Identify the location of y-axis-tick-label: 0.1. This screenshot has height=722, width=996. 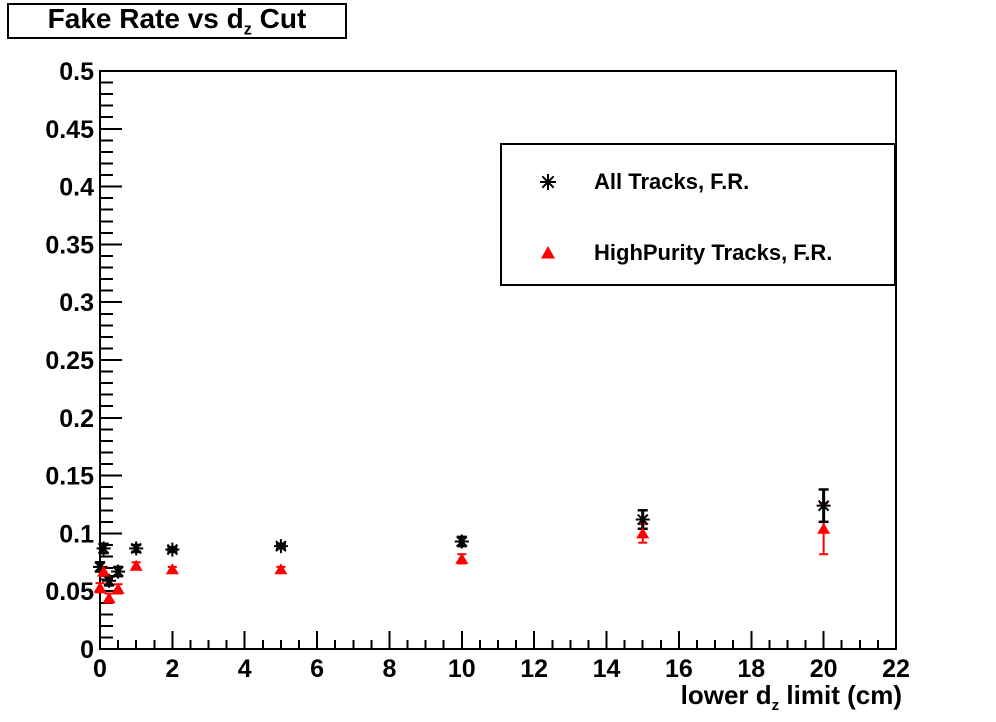
(76, 534).